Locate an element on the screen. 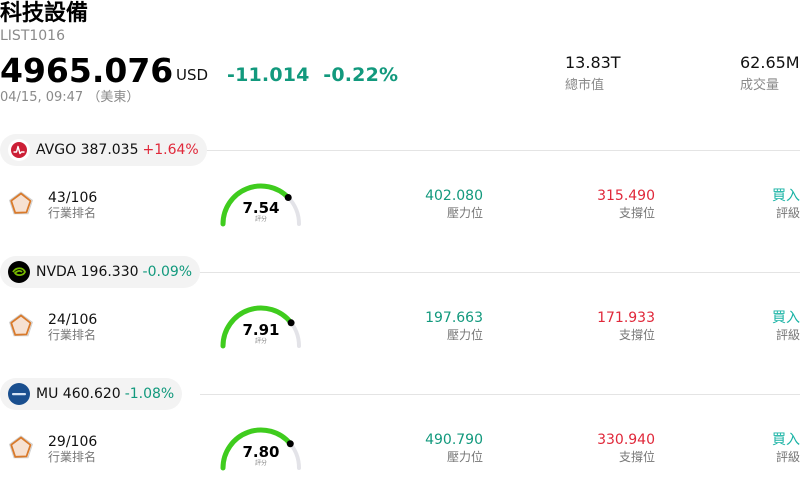 This screenshot has height=488, width=800. stock-change-percent: -1.08% is located at coordinates (149, 394).